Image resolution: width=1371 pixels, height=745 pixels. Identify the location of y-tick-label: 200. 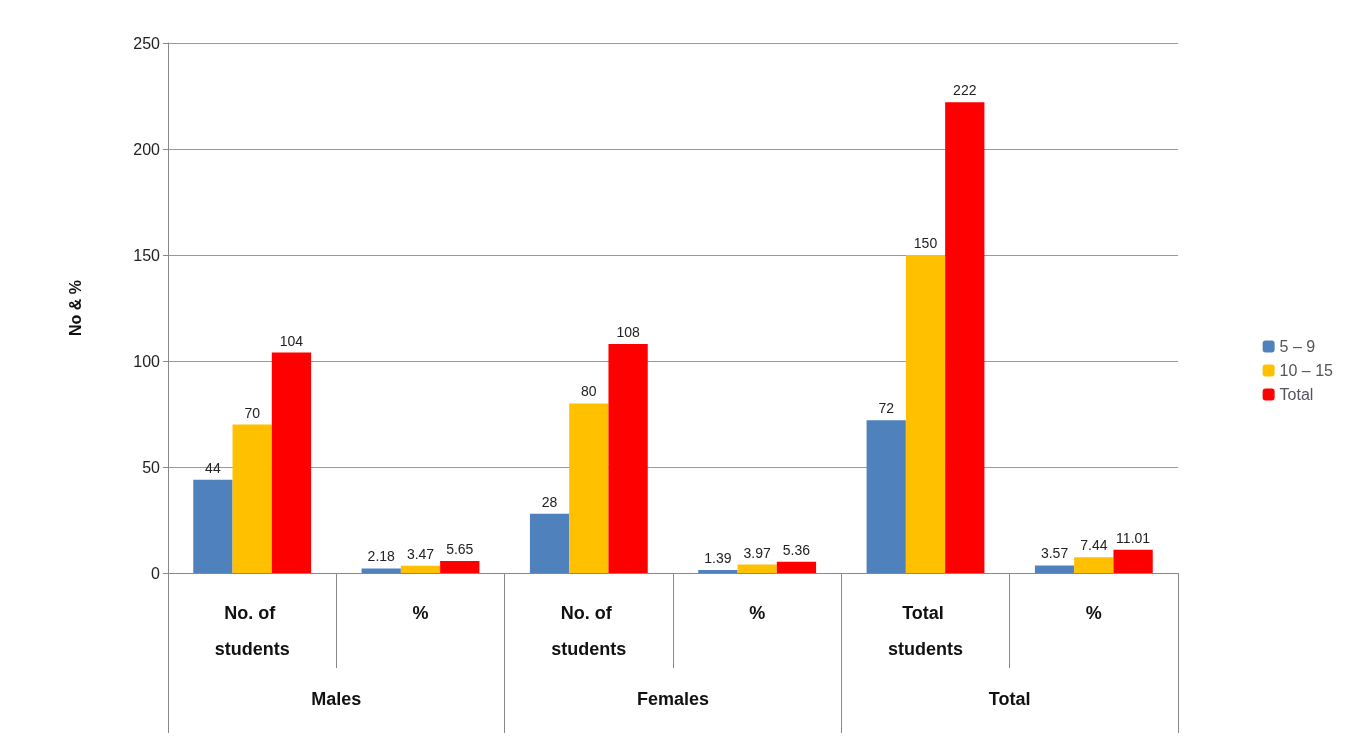
(147, 149).